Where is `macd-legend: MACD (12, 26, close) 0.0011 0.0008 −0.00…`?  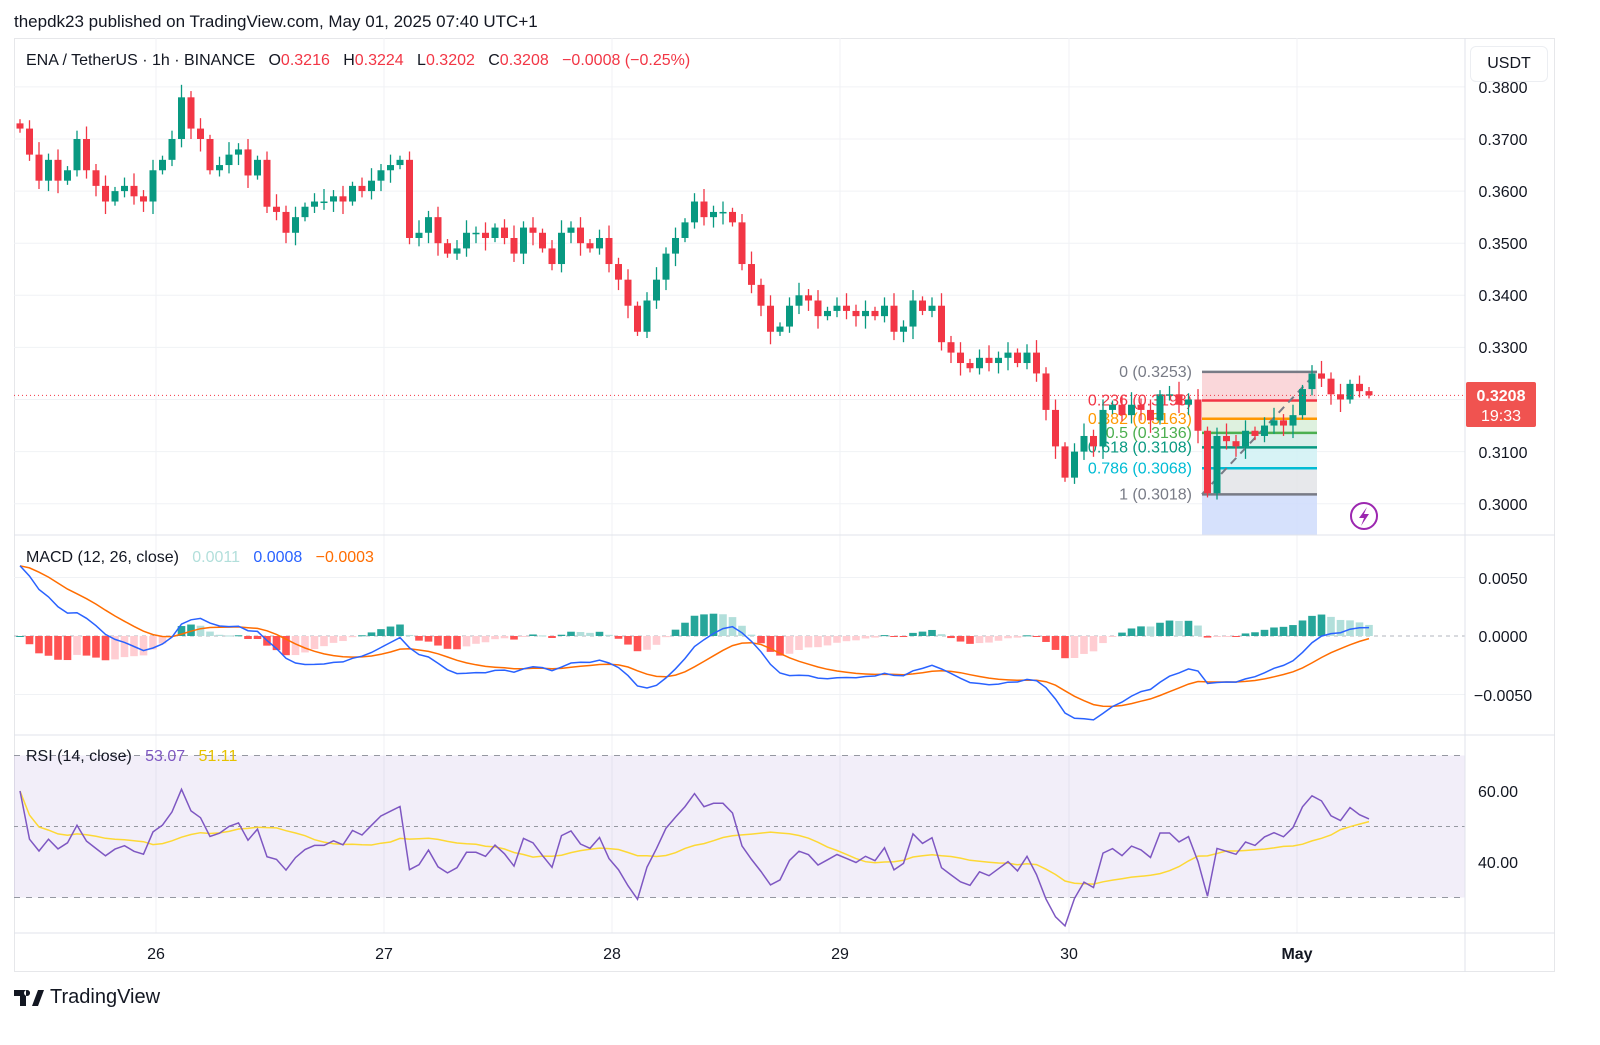 macd-legend: MACD (12, 26, close) 0.0011 0.0008 −0.00… is located at coordinates (200, 558).